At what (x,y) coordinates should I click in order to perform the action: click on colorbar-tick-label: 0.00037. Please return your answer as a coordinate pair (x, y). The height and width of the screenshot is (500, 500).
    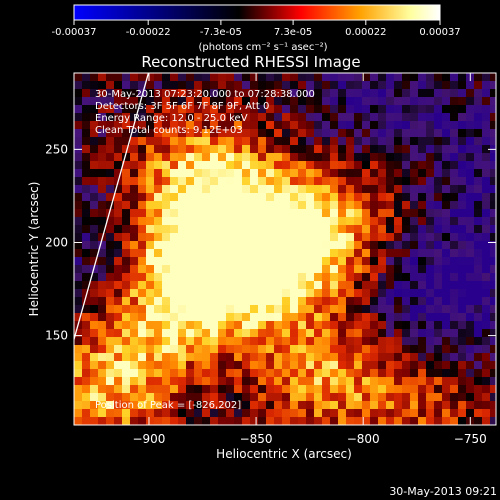
    Looking at the image, I should click on (439, 32).